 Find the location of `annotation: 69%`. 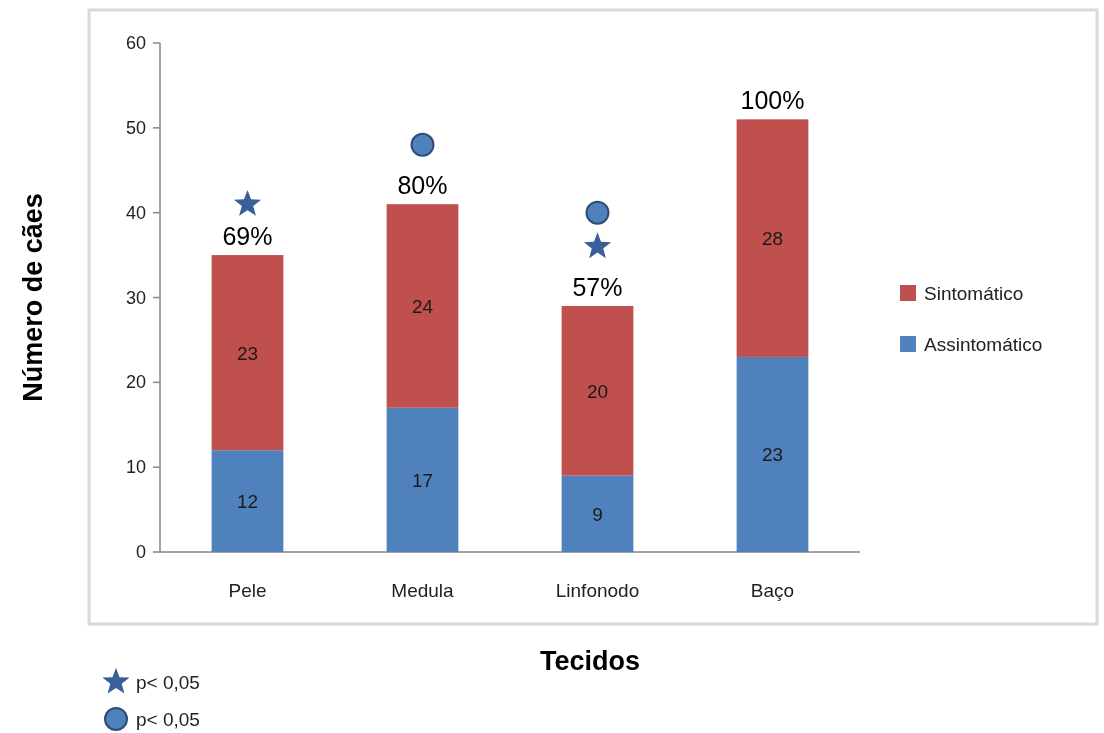

annotation: 69% is located at coordinates (247, 236).